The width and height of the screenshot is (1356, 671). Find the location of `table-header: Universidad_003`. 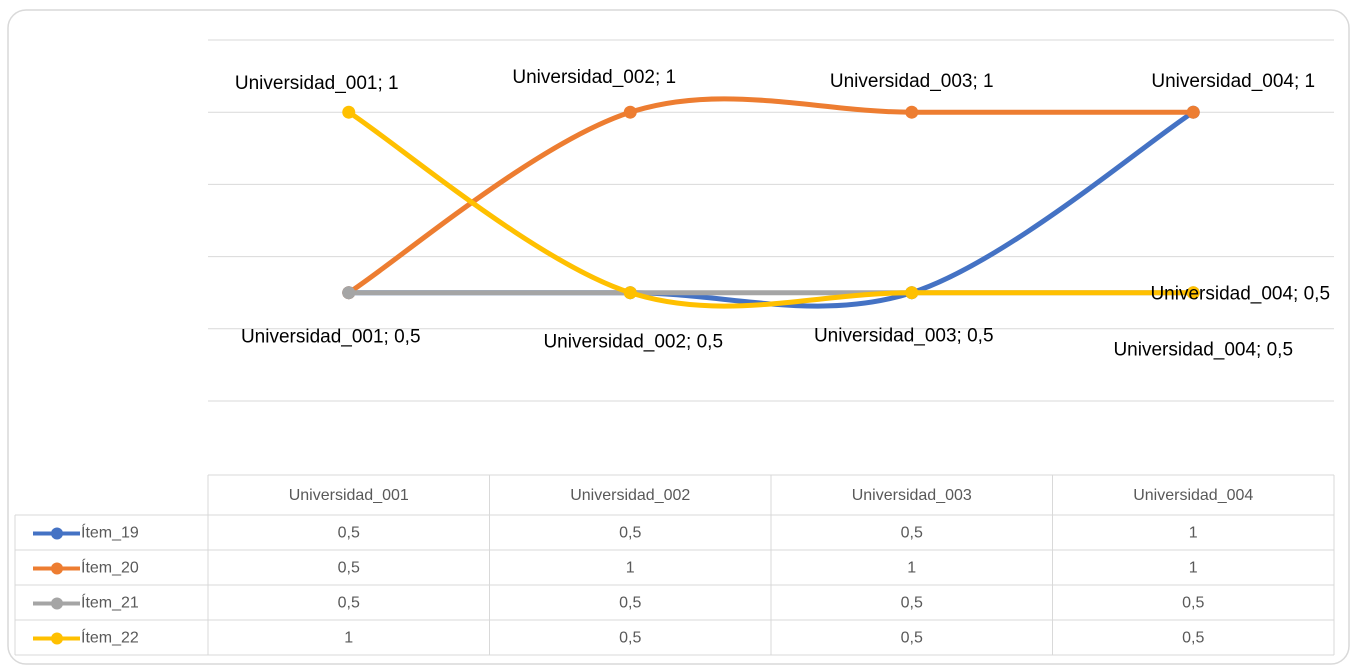

table-header: Universidad_003 is located at coordinates (912, 495).